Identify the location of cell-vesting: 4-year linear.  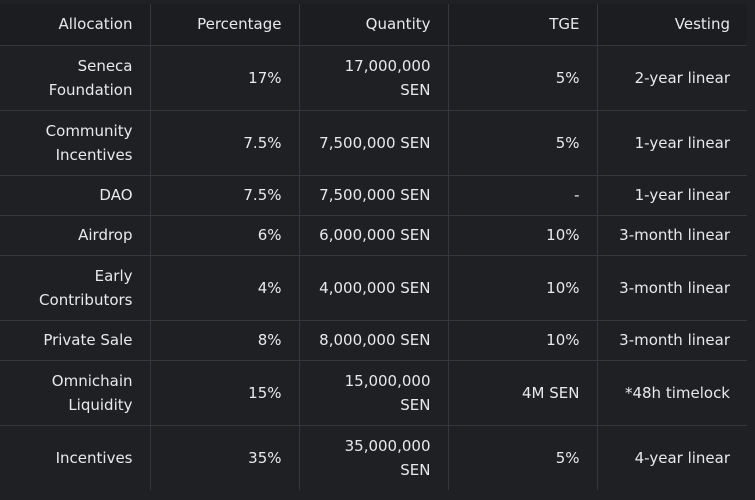
(682, 457).